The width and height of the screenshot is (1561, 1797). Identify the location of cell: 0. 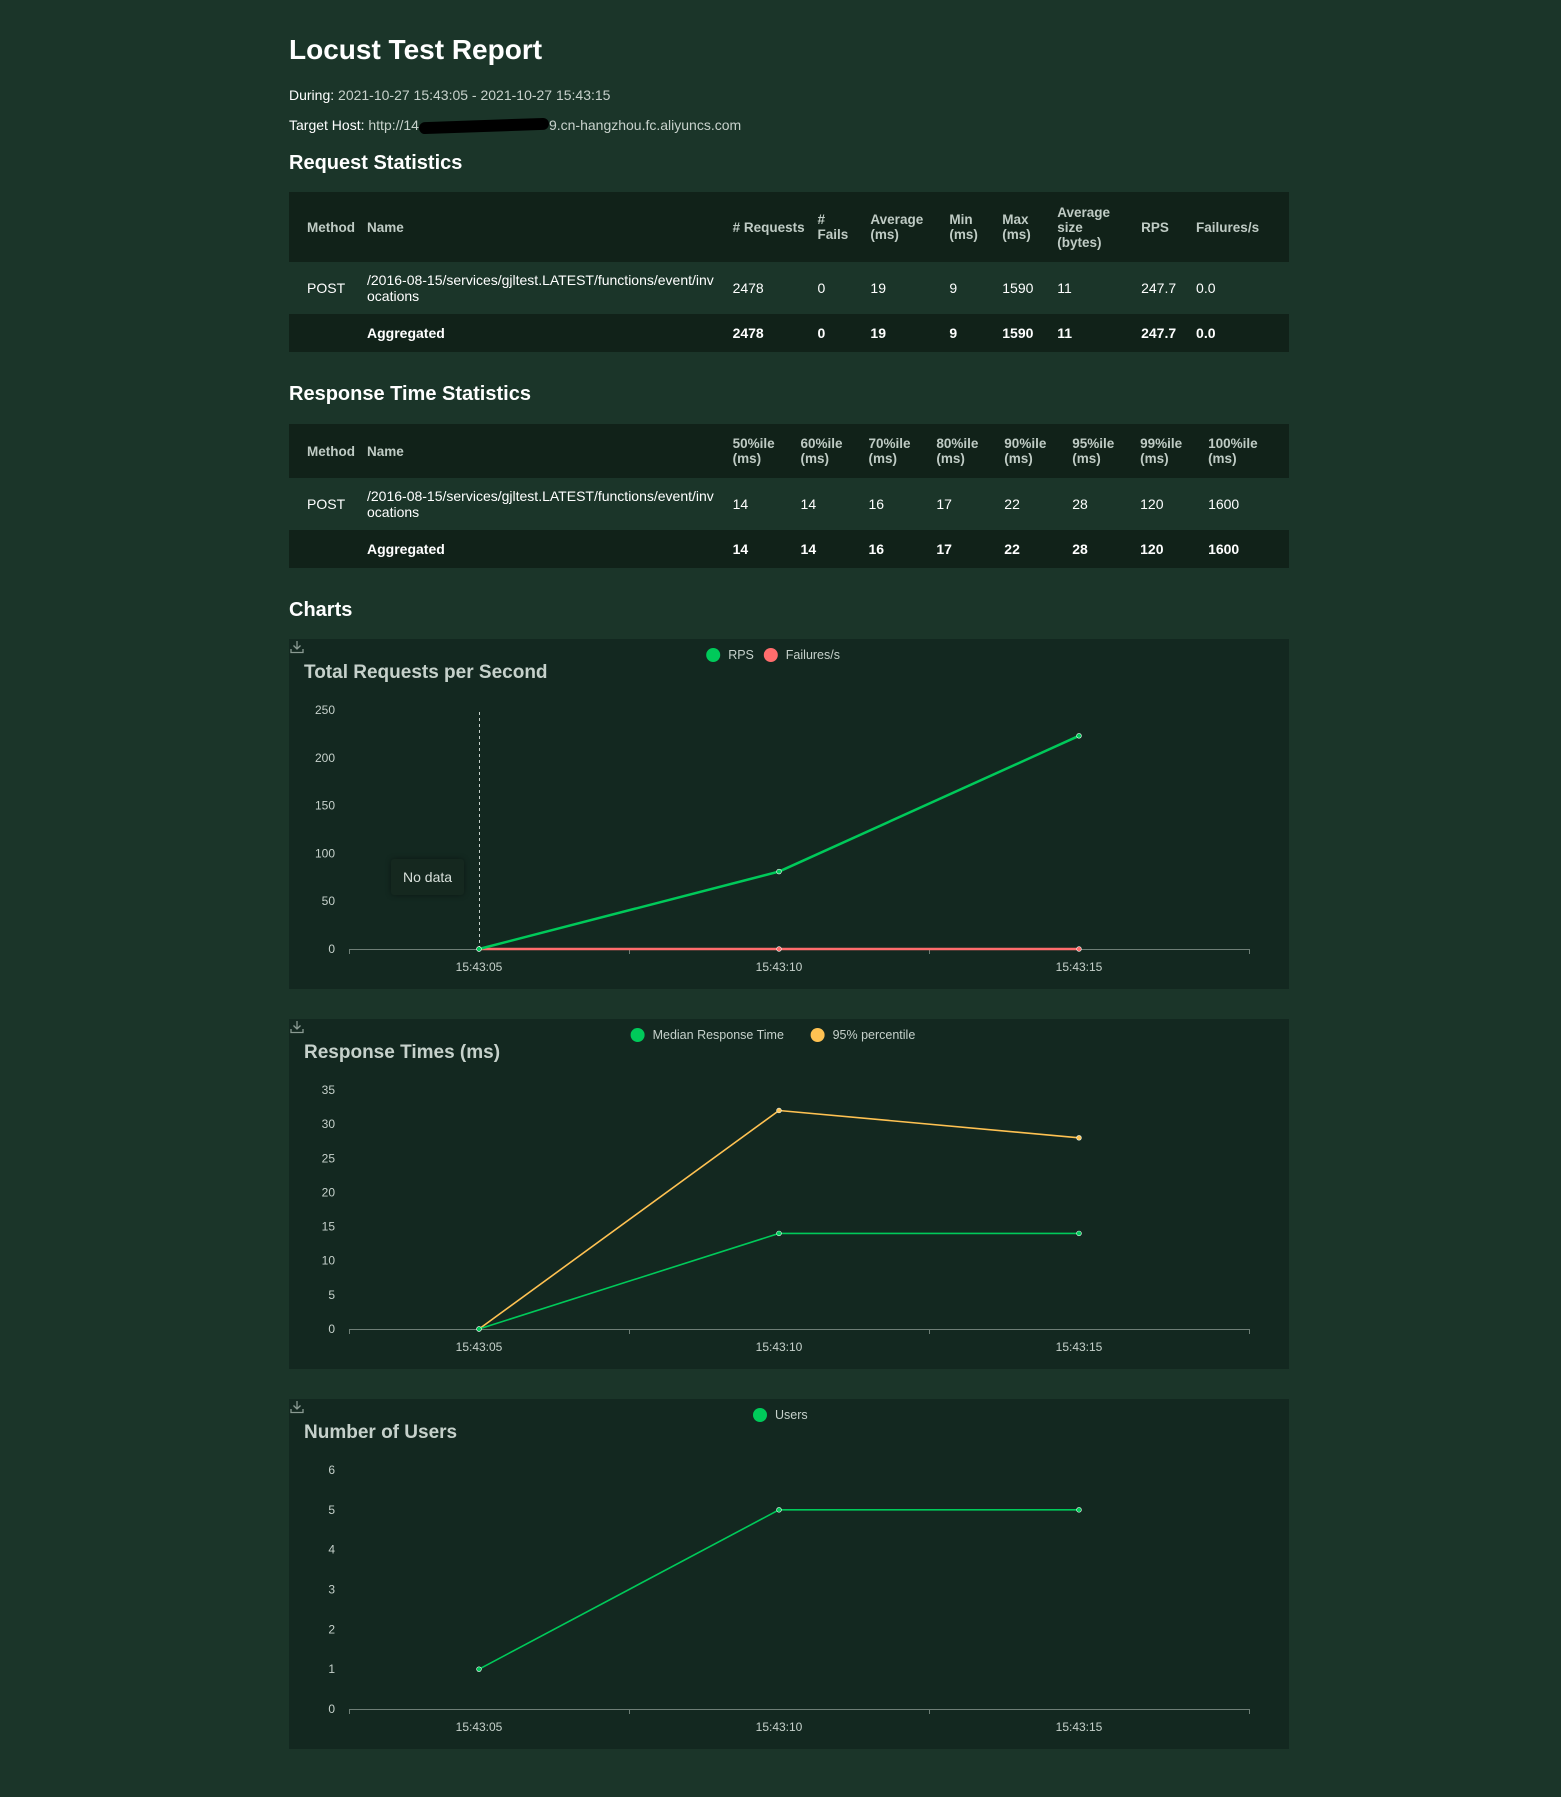
(821, 333).